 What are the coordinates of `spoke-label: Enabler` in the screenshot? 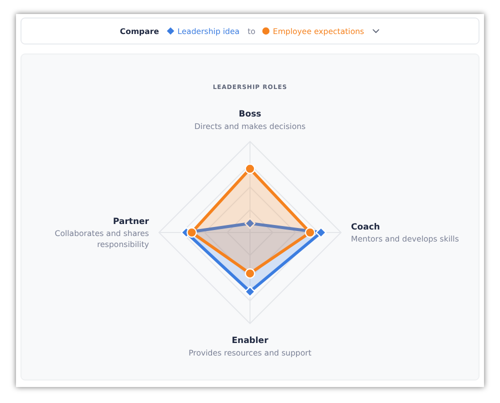 It's located at (251, 341).